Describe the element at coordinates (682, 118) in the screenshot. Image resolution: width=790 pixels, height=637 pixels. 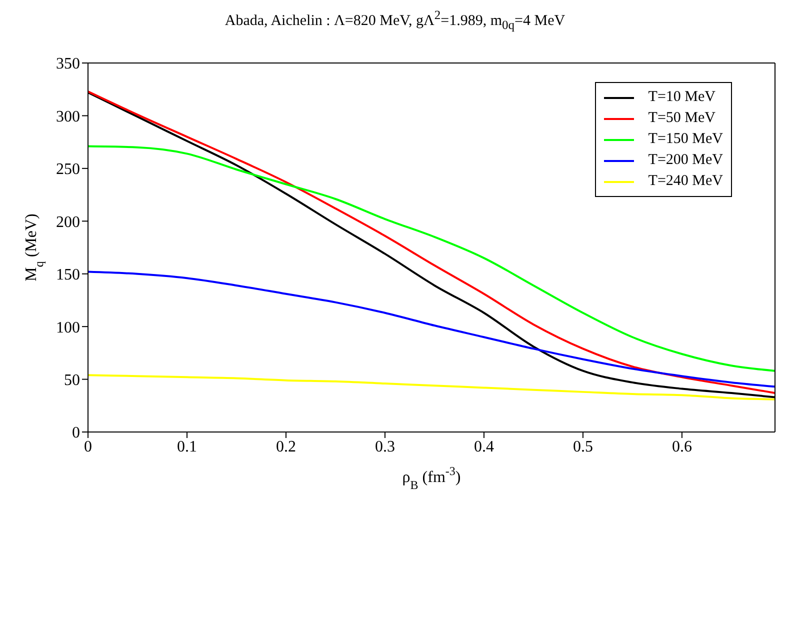
I see `legend-label: T=50 MeV` at that location.